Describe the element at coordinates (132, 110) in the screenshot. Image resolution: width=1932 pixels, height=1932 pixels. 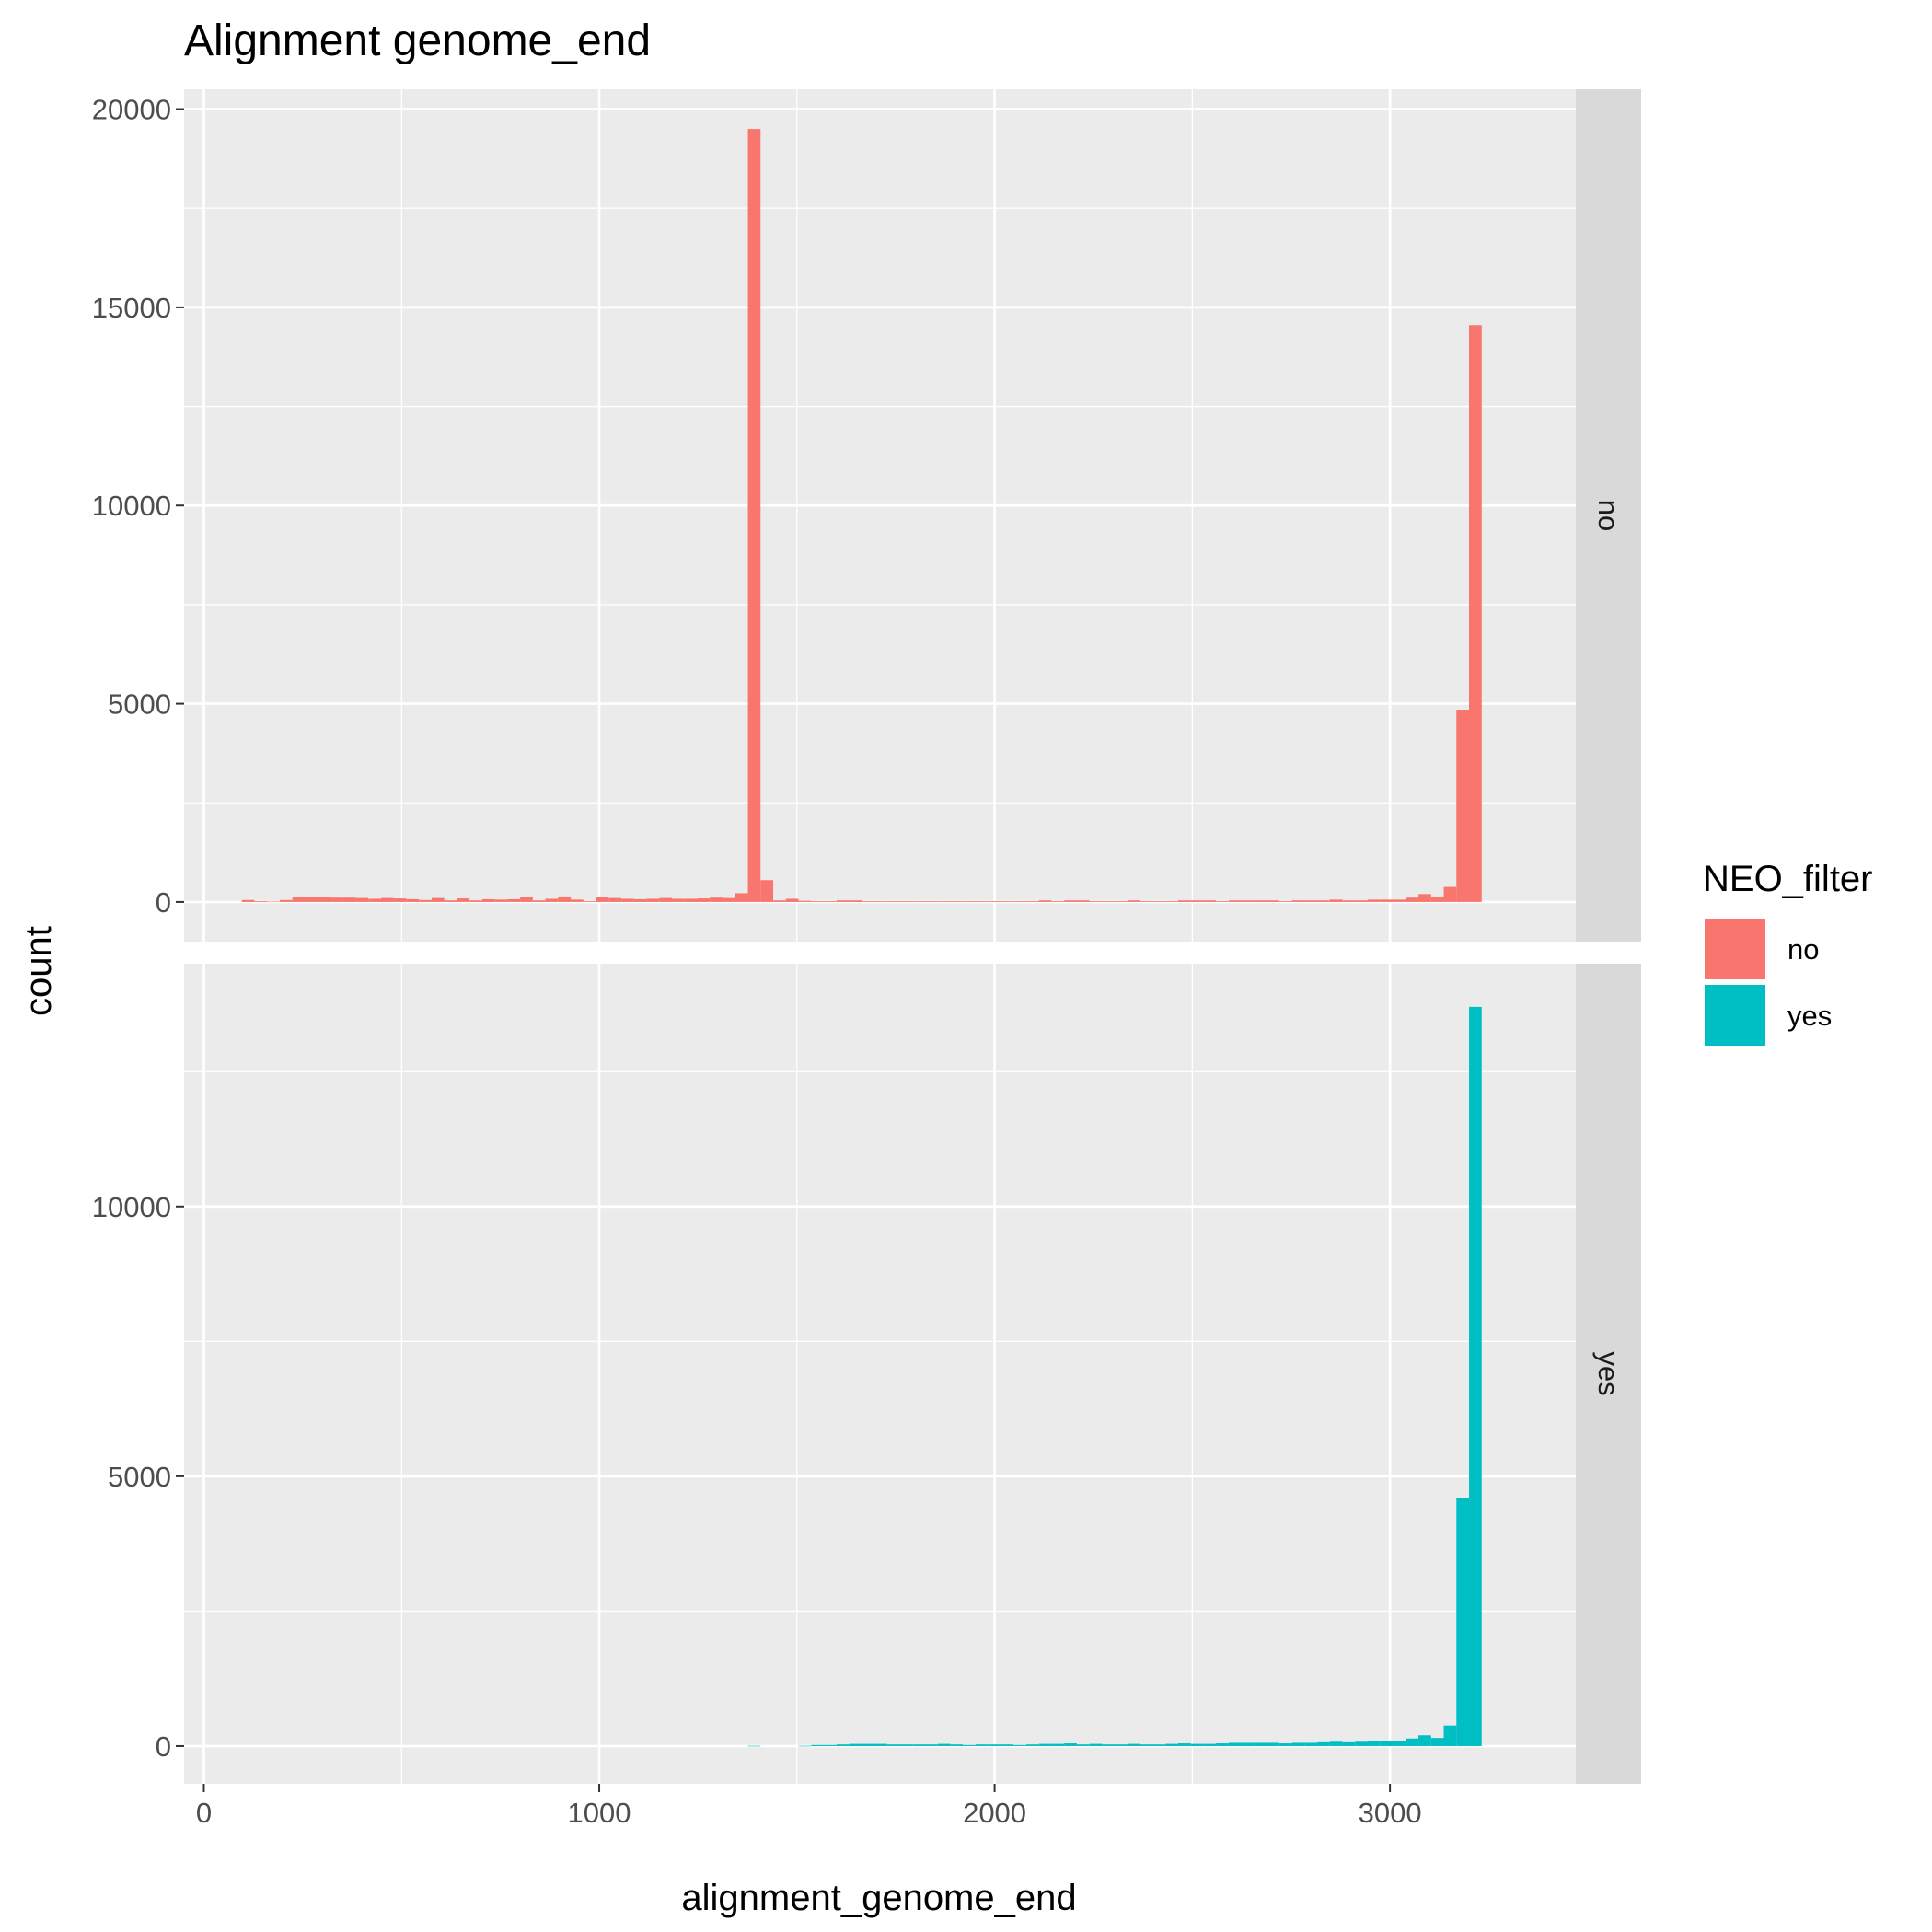
I see `y-tick-label: 20000` at that location.